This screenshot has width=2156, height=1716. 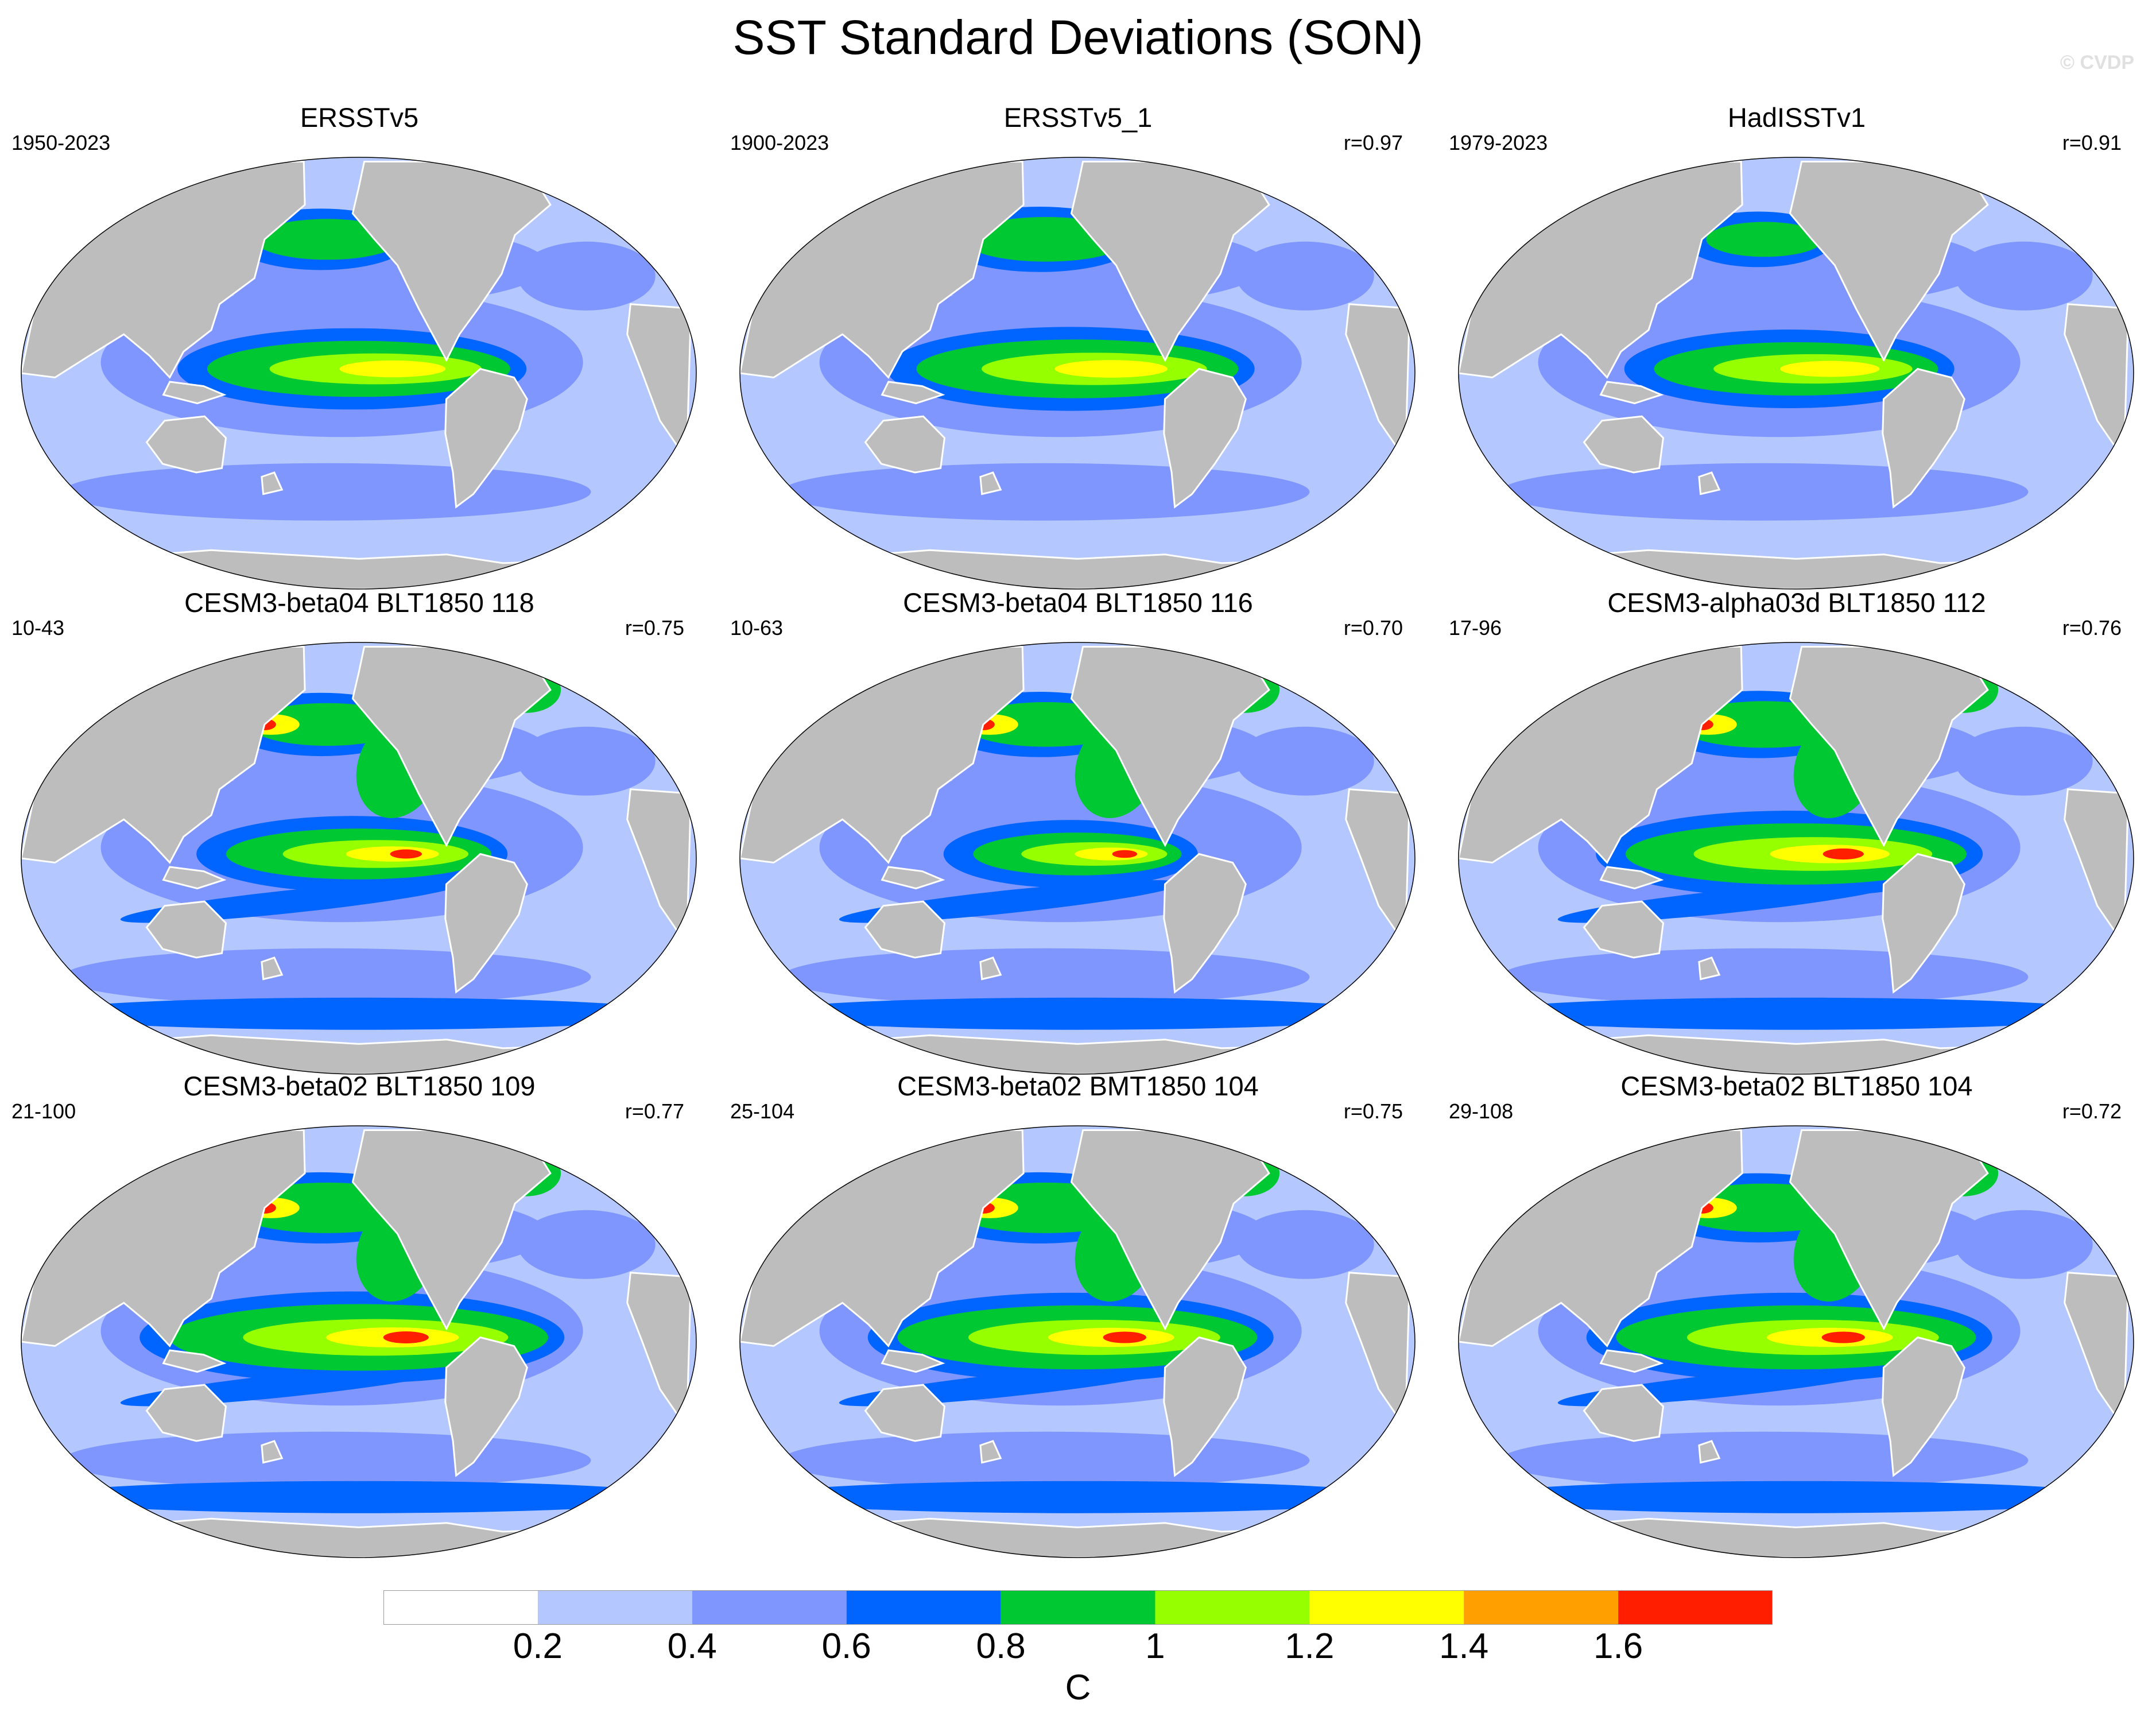 What do you see at coordinates (2092, 142) in the screenshot?
I see `panel-correlation: r=0.91` at bounding box center [2092, 142].